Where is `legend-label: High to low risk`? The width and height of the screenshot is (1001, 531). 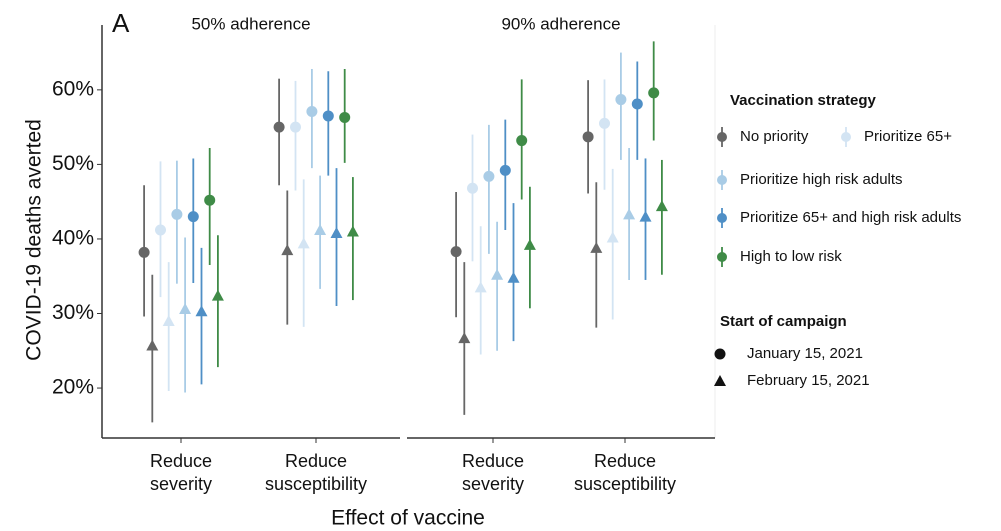 legend-label: High to low risk is located at coordinates (791, 256).